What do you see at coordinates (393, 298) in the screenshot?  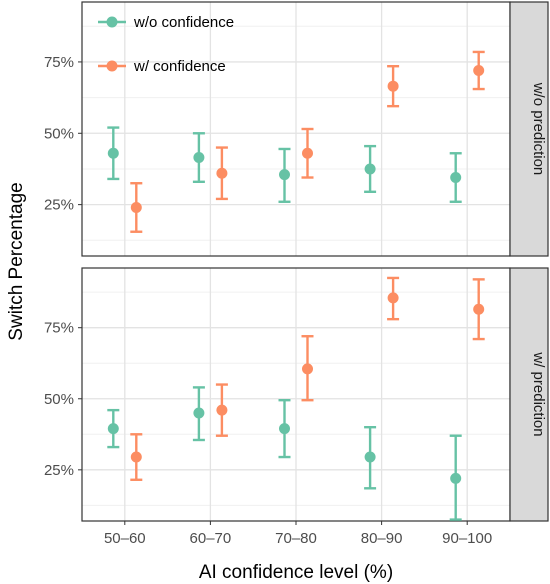 I see `panel-2-w-confidence-4-point` at bounding box center [393, 298].